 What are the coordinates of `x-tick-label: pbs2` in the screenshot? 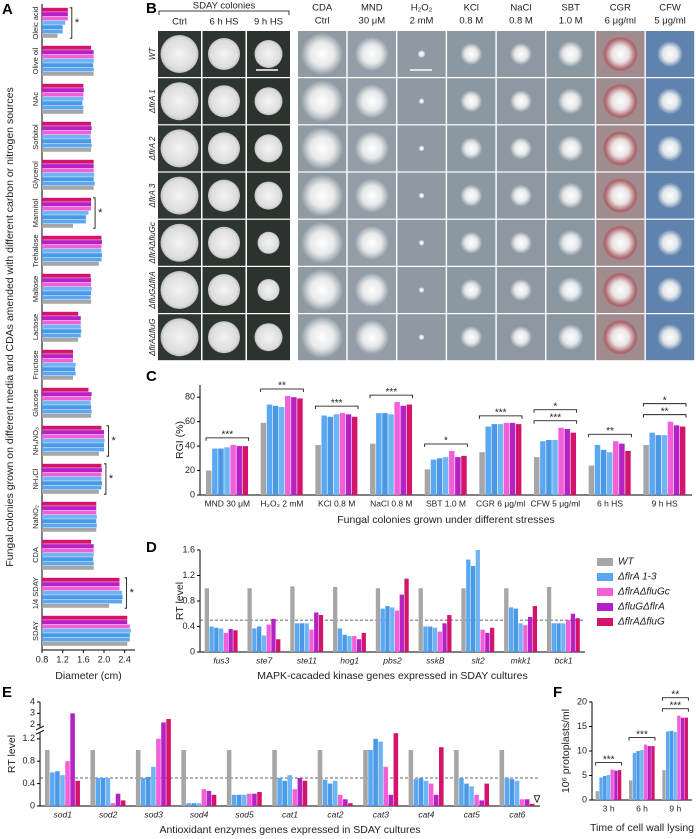 It's located at (392, 660).